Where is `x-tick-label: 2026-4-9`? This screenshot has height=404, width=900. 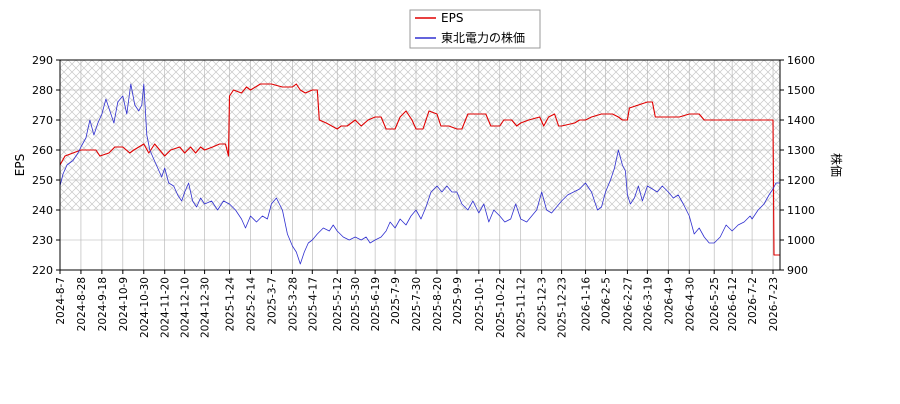 x-tick-label: 2026-4-9 is located at coordinates (669, 301).